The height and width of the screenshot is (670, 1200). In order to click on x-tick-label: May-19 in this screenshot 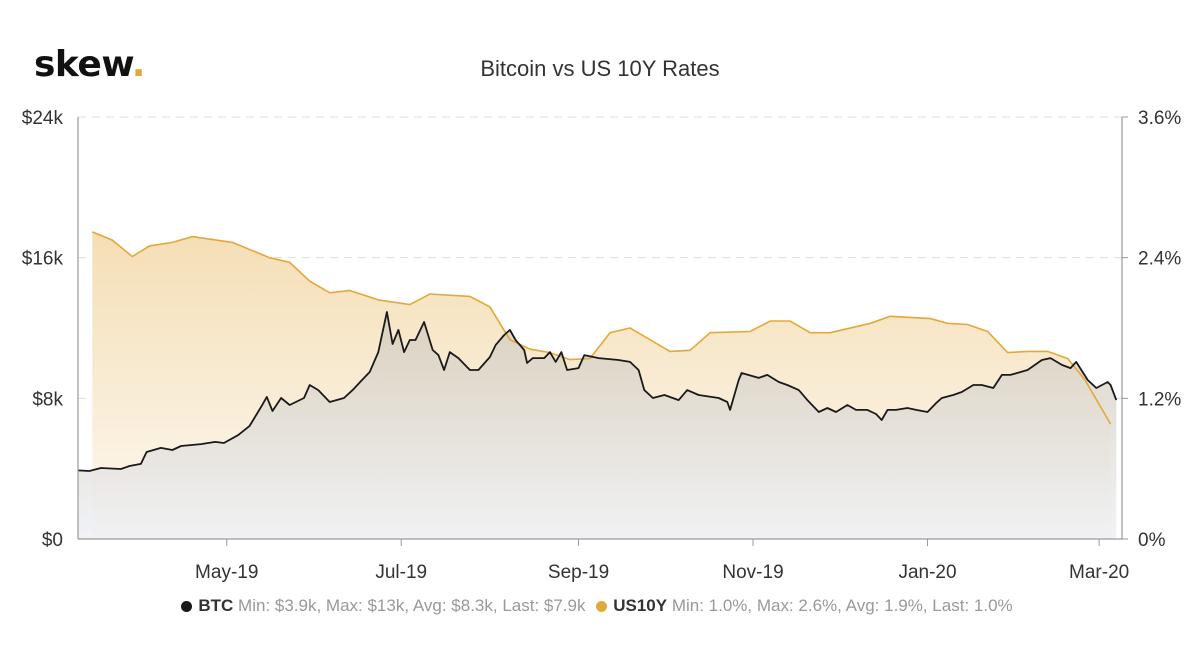, I will do `click(226, 572)`.